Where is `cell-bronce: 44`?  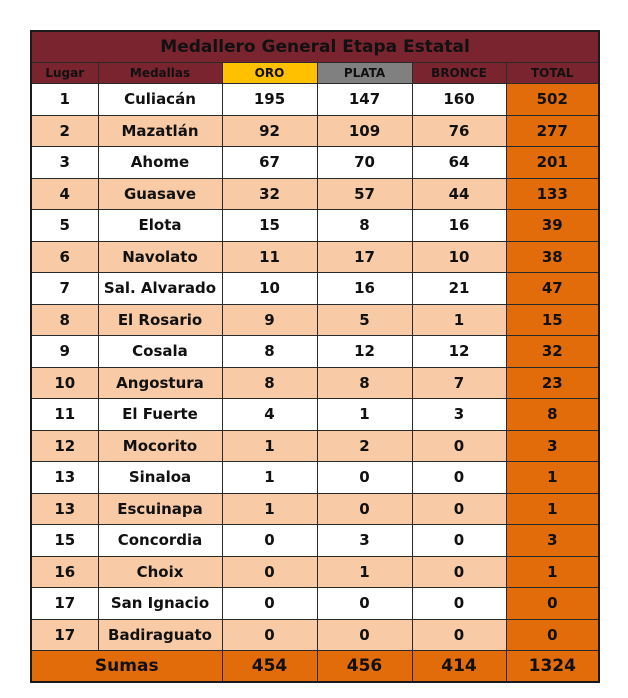
cell-bronce: 44 is located at coordinates (459, 193).